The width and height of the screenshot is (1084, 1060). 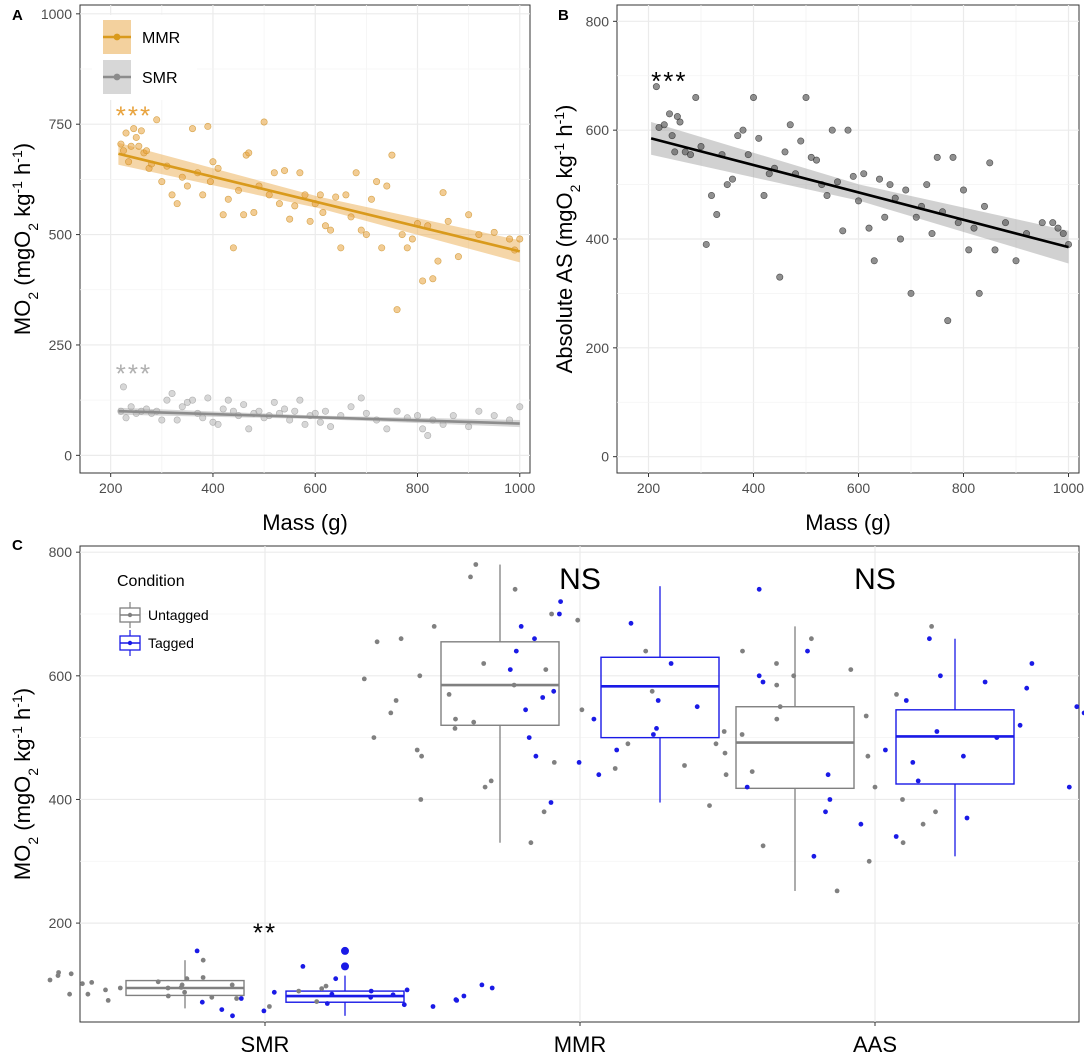 What do you see at coordinates (25, 784) in the screenshot?
I see `panel-c-ylabel: MO2 (mgO2 kg-1 h-1)` at bounding box center [25, 784].